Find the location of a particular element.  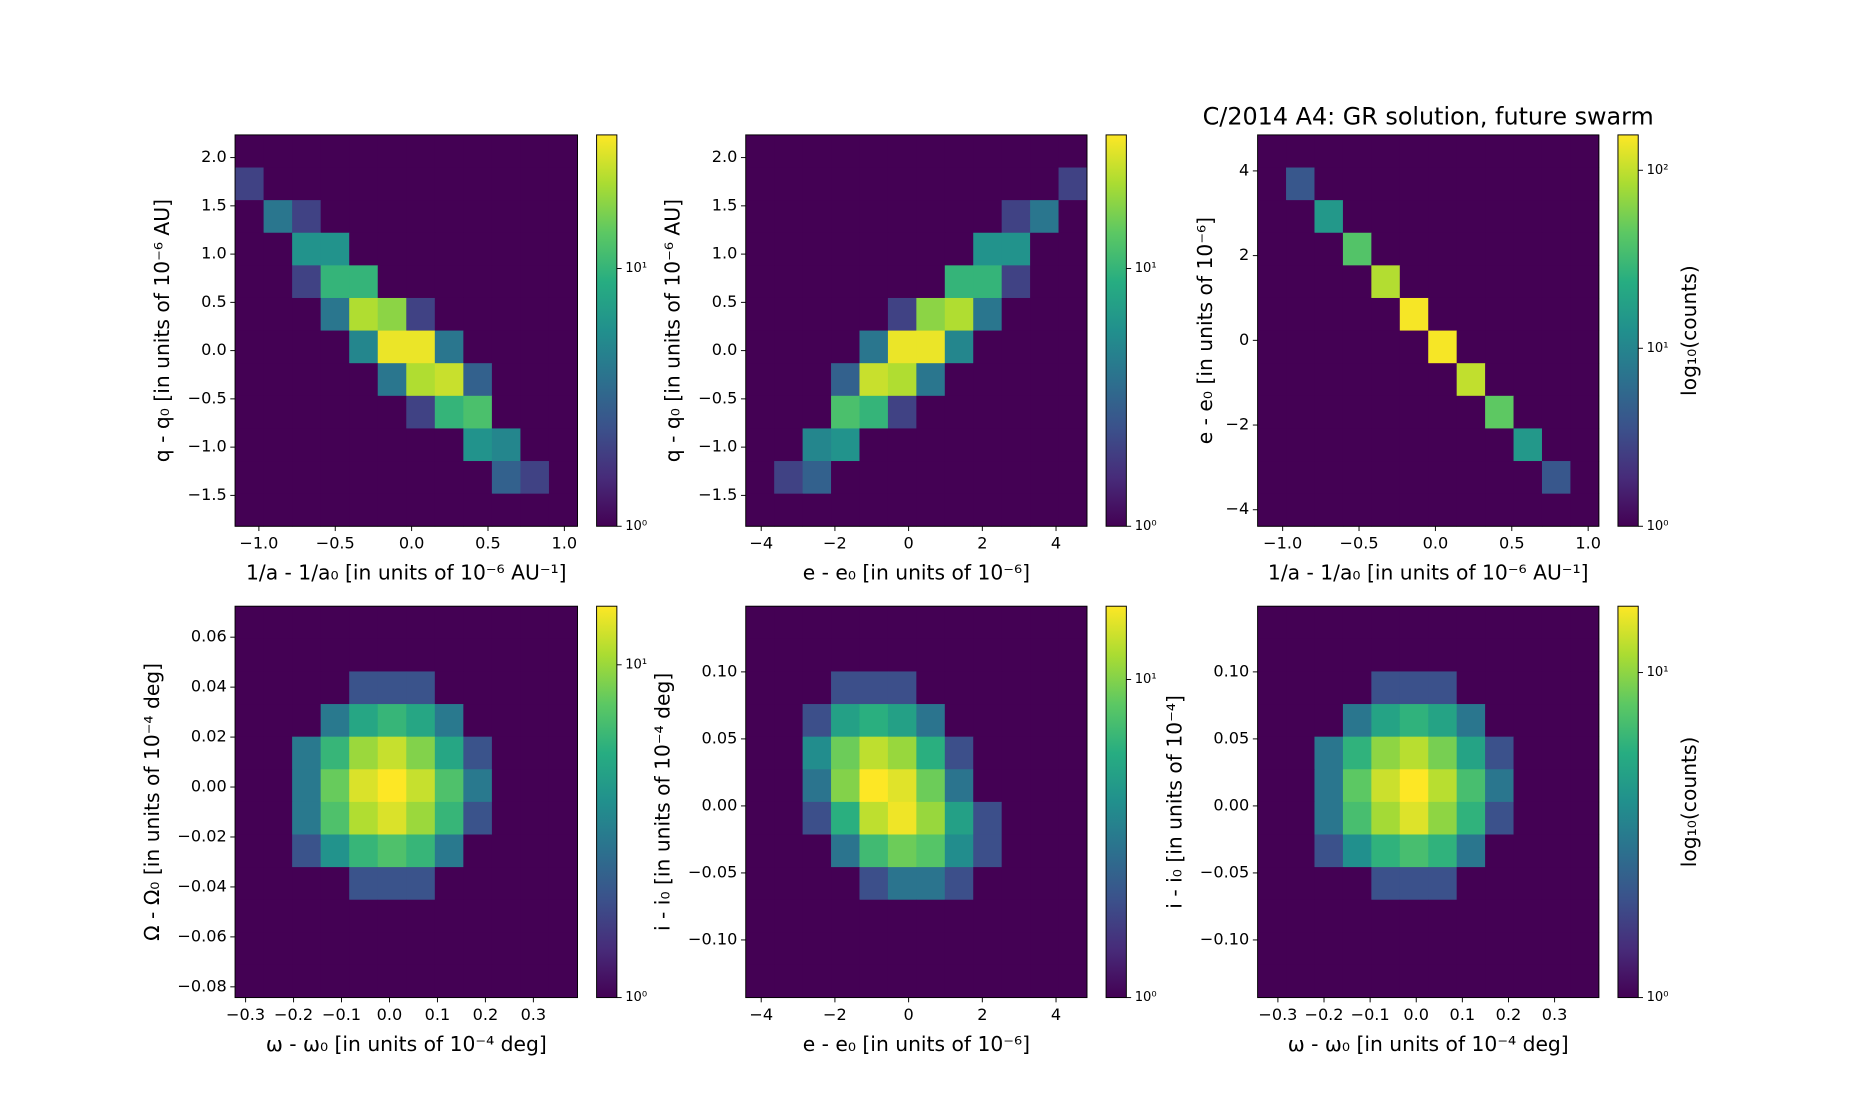

x-tick-label: −0.3 is located at coordinates (1277, 1014).